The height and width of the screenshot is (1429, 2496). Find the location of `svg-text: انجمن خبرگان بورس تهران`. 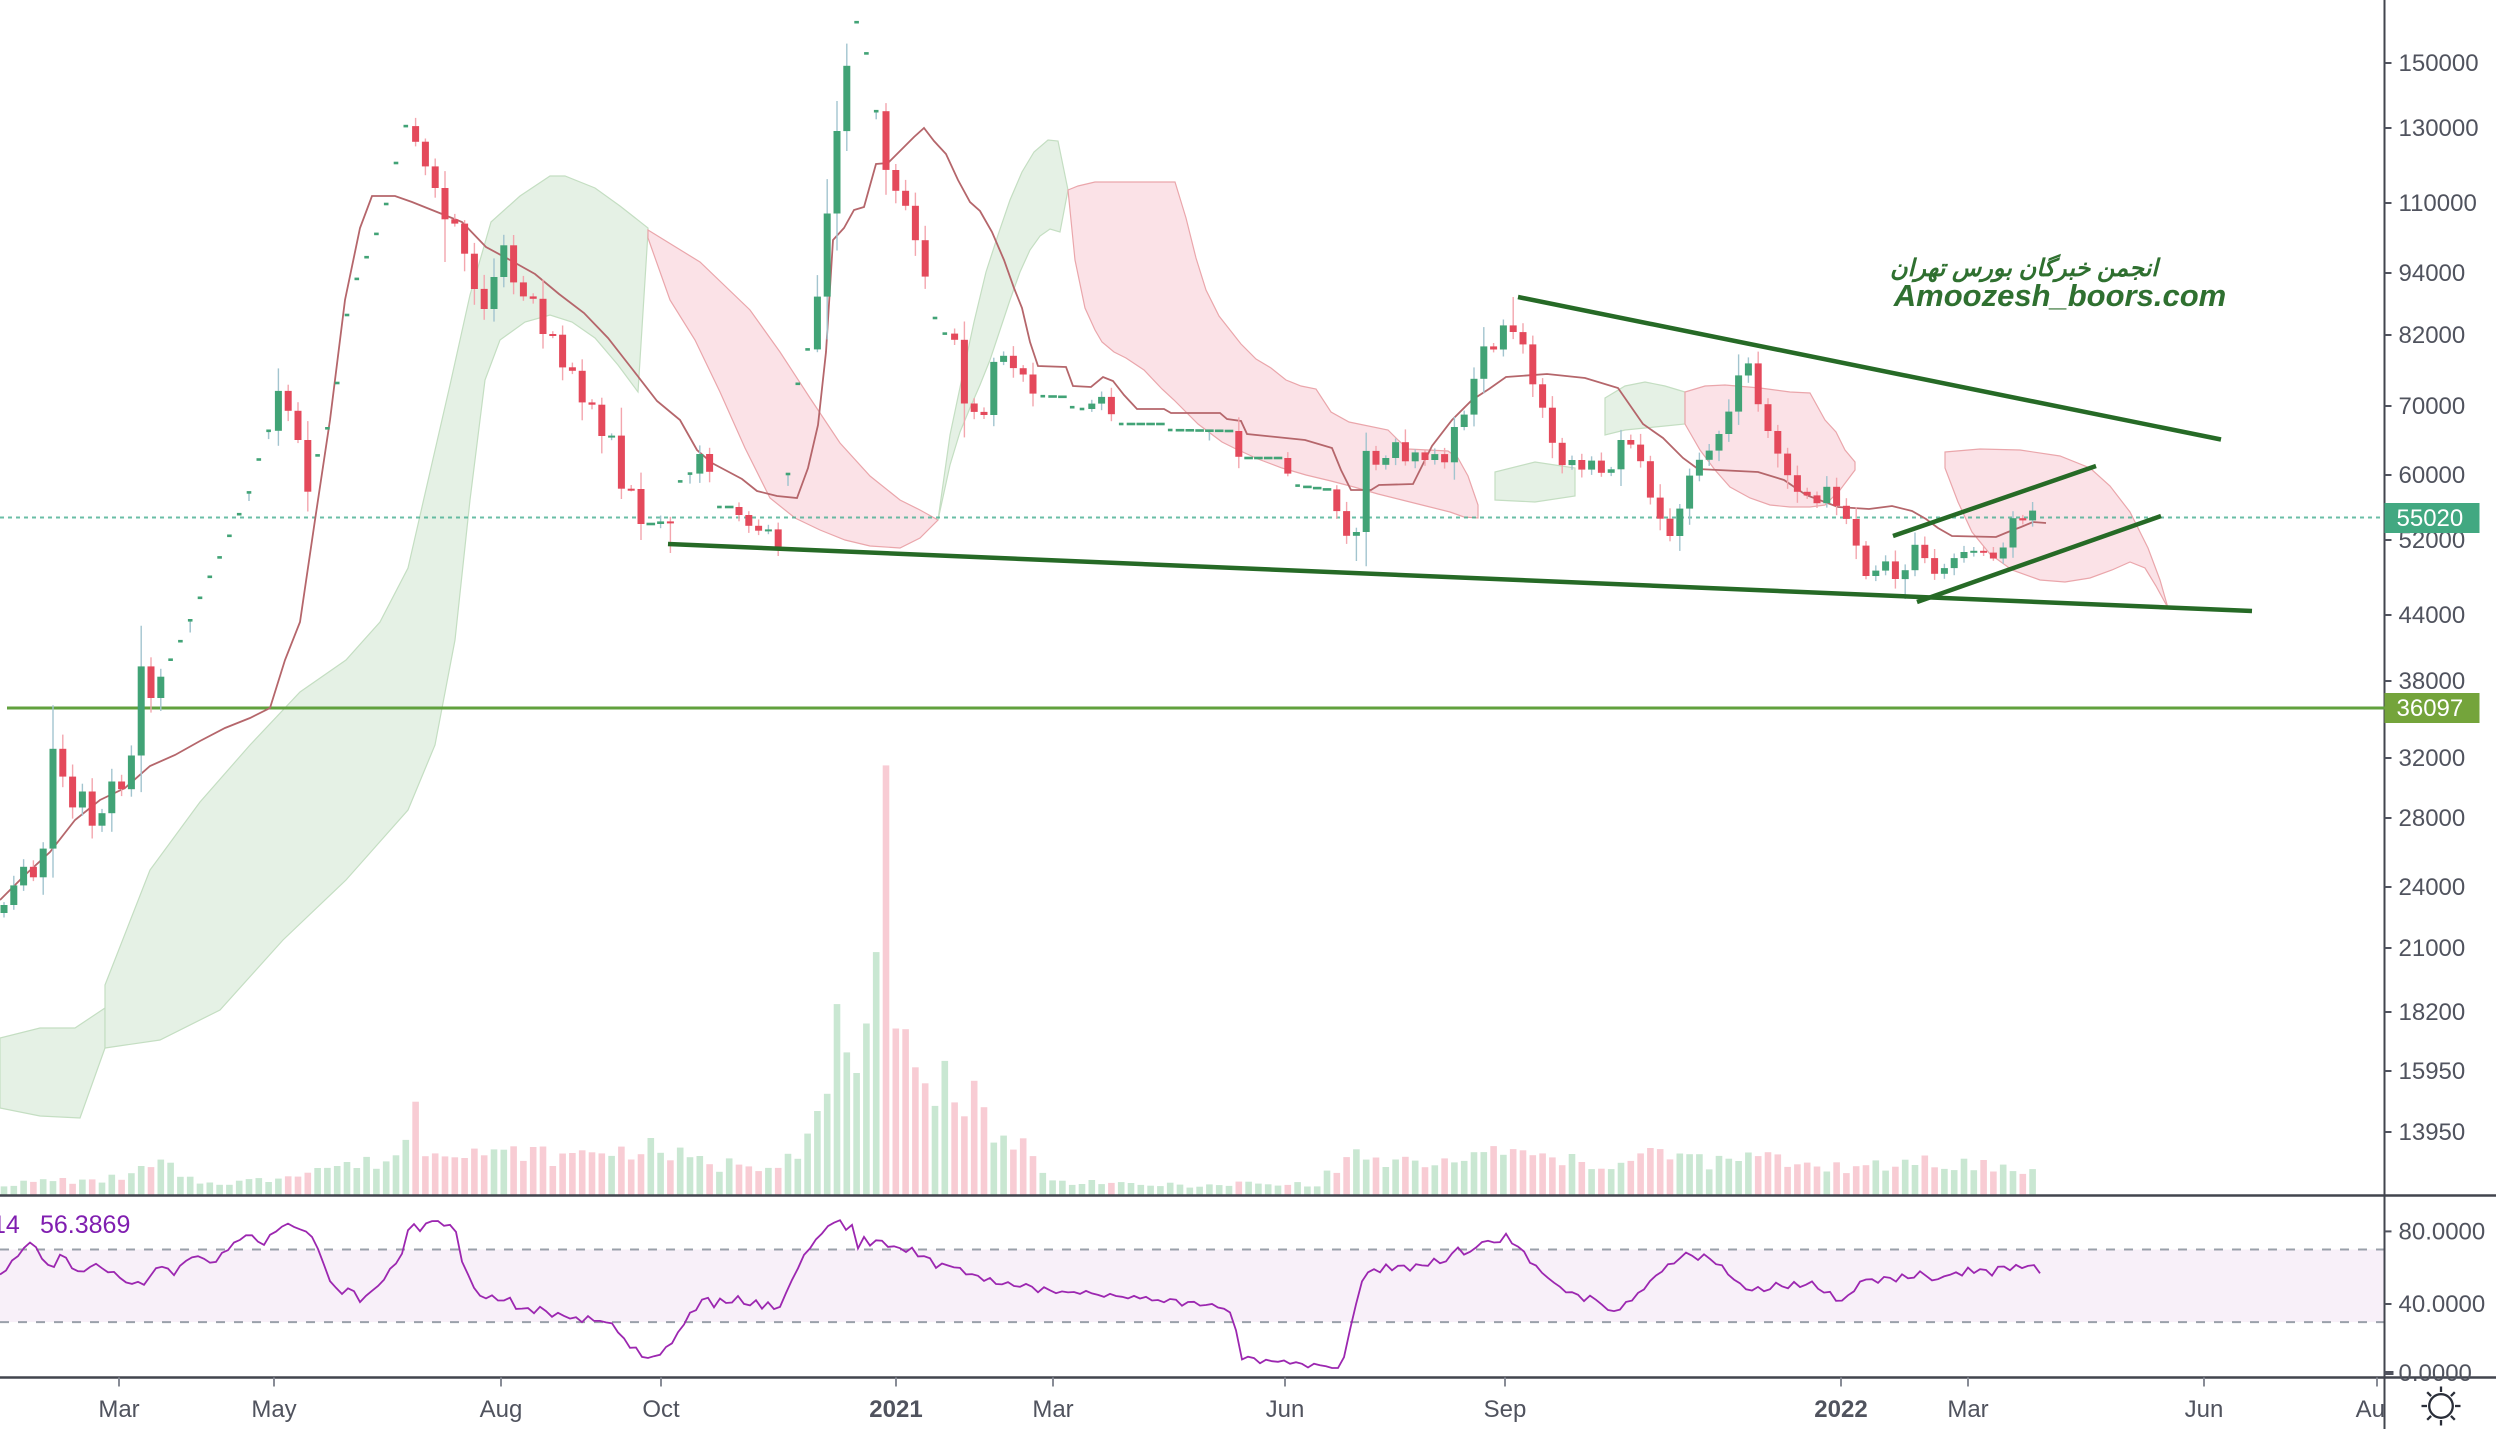

svg-text: انجمن خبرگان بورس تهران is located at coordinates (2025, 268).